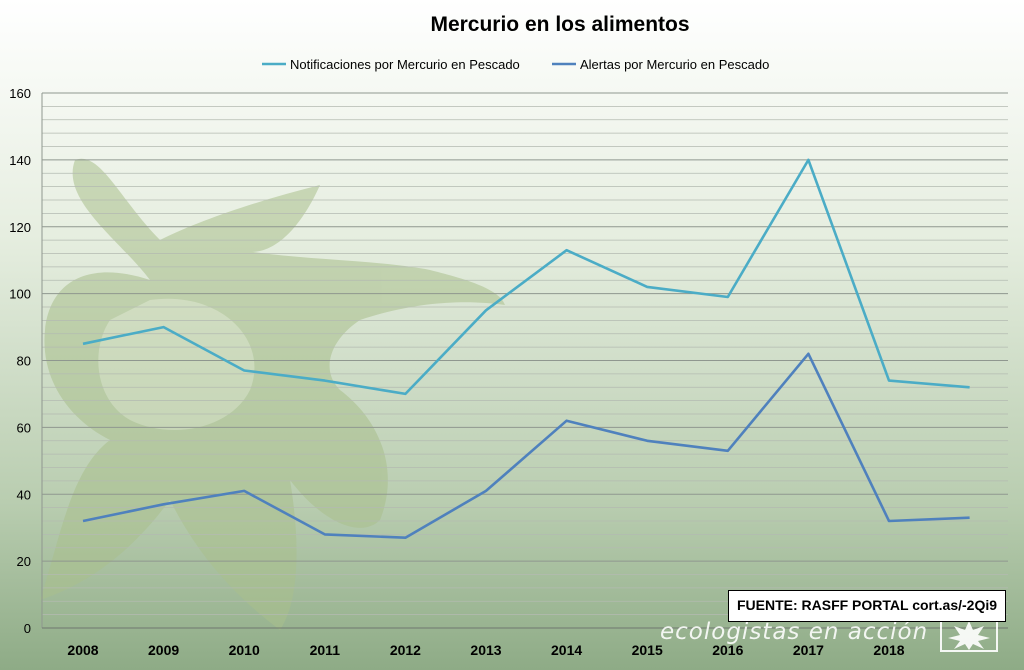  Describe the element at coordinates (82, 650) in the screenshot. I see `x-tick-label: 2008` at that location.